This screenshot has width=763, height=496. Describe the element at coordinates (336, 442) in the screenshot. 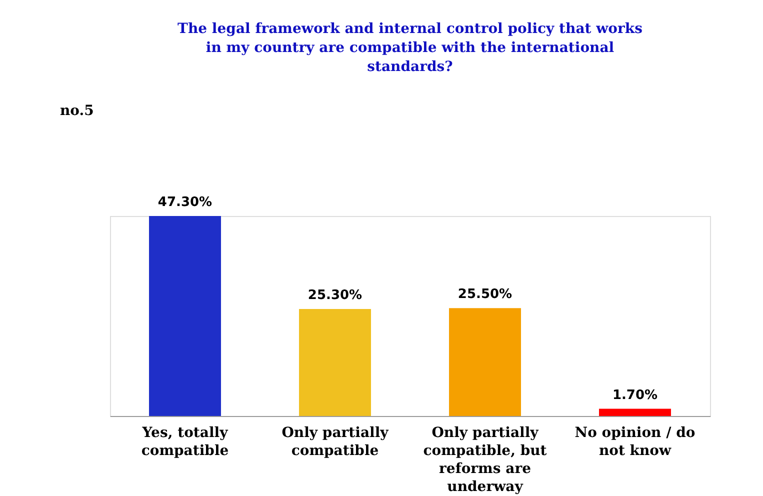

I see `x-tick-label: Only partially compatible` at that location.